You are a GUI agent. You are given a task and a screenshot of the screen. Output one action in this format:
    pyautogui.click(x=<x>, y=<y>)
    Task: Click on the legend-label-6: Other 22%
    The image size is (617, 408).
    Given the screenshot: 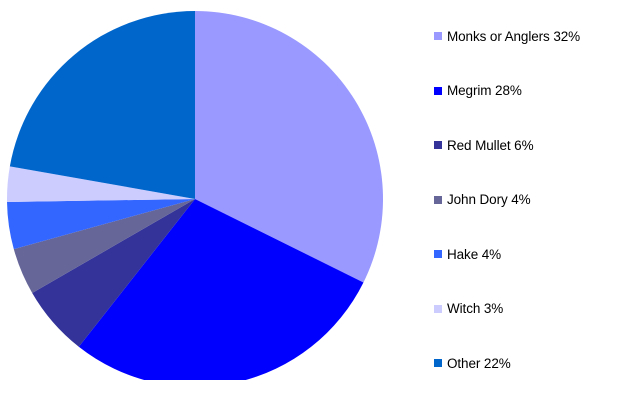 What is the action you would take?
    pyautogui.click(x=479, y=363)
    